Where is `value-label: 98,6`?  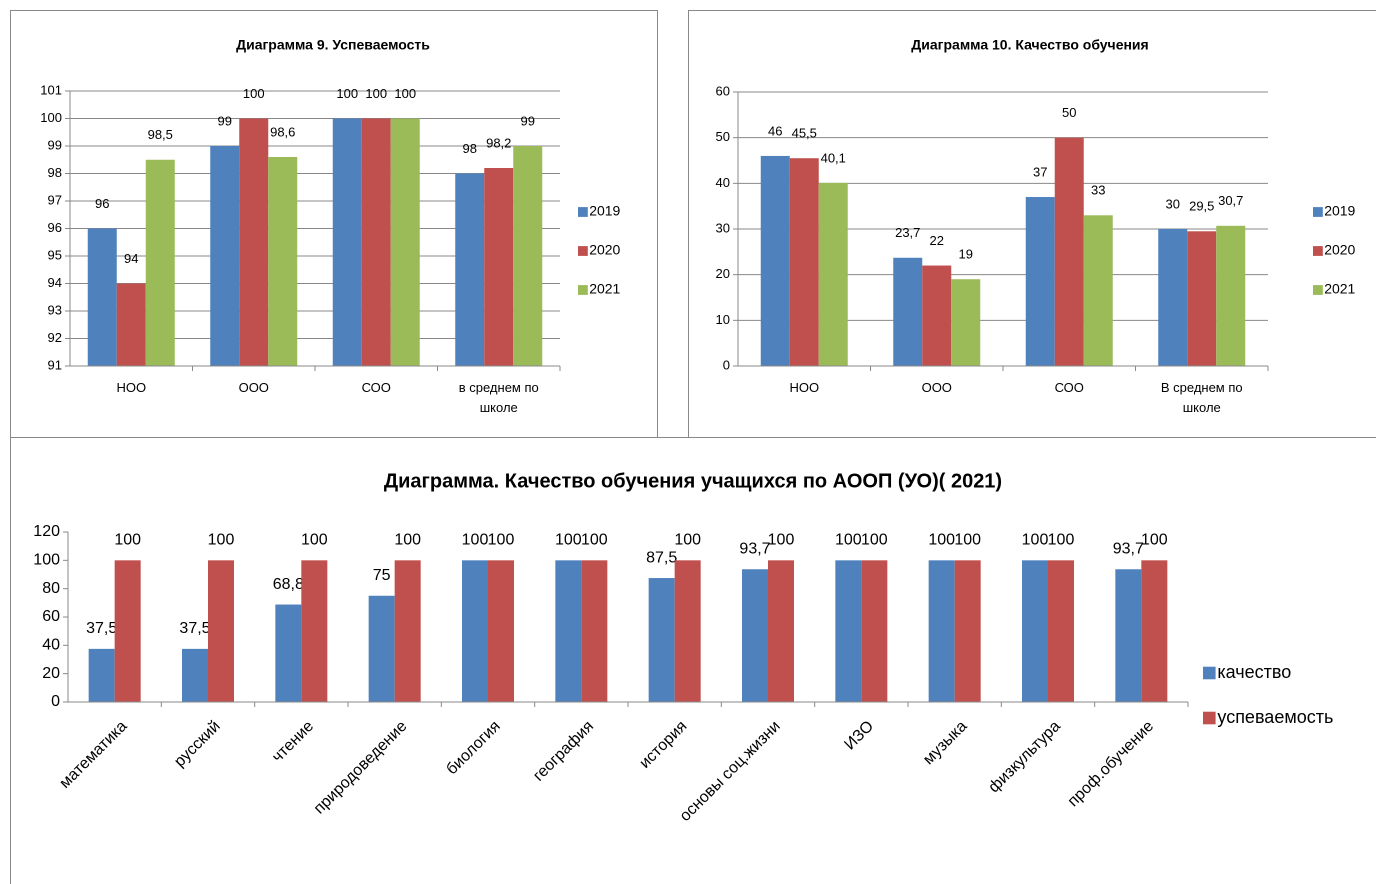
value-label: 98,6 is located at coordinates (282, 131).